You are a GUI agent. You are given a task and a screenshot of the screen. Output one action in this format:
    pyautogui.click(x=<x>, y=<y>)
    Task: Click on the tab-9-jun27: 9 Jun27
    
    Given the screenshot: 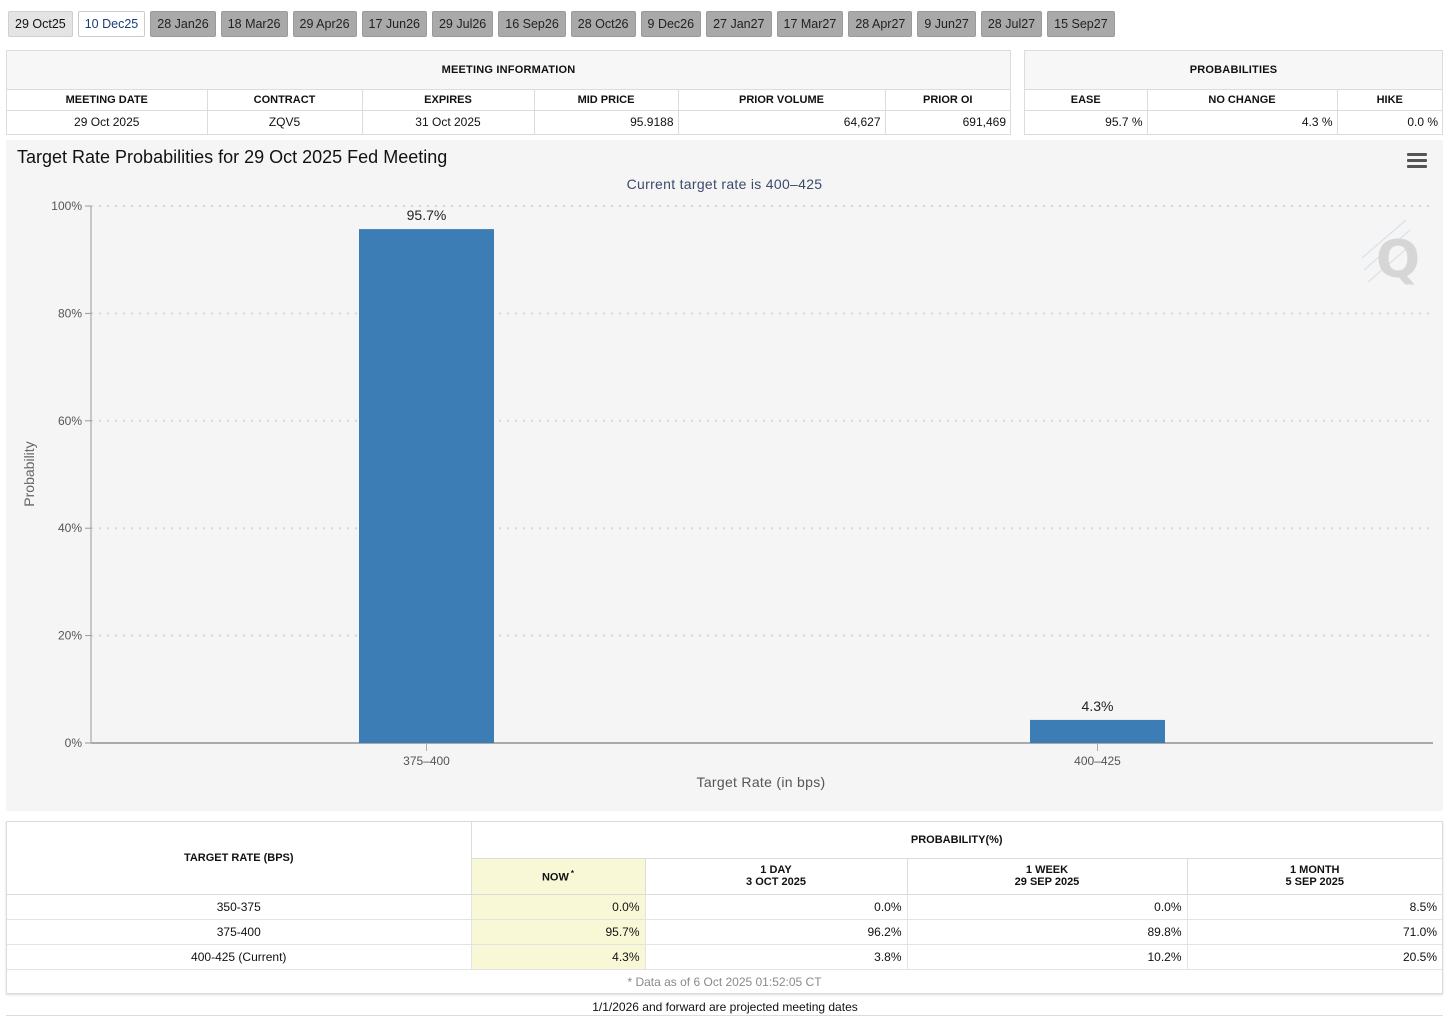 What is the action you would take?
    pyautogui.click(x=946, y=24)
    